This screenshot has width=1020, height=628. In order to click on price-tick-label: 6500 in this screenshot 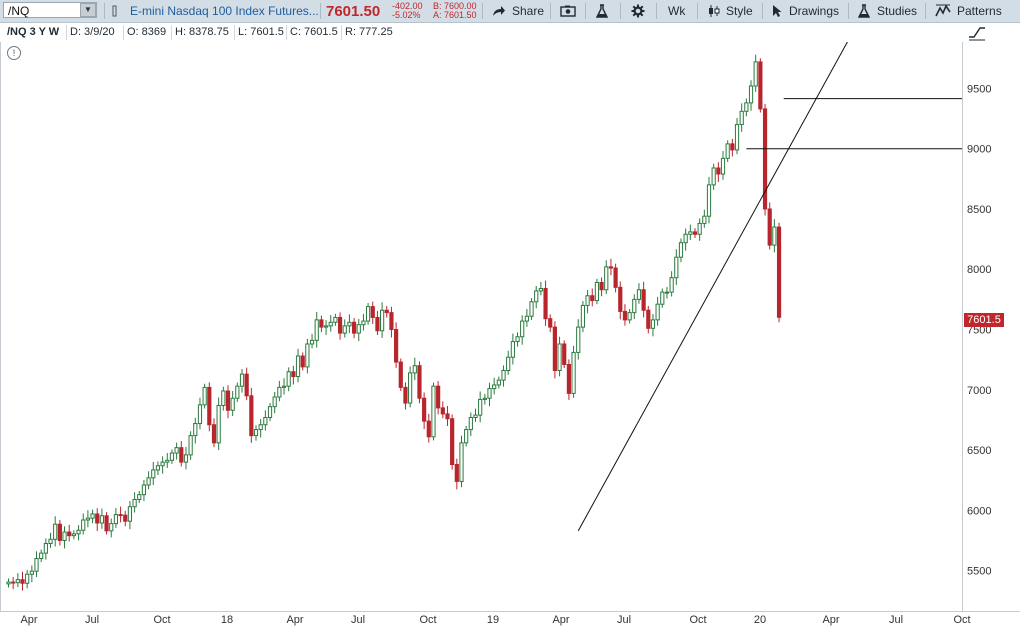, I will do `click(979, 451)`.